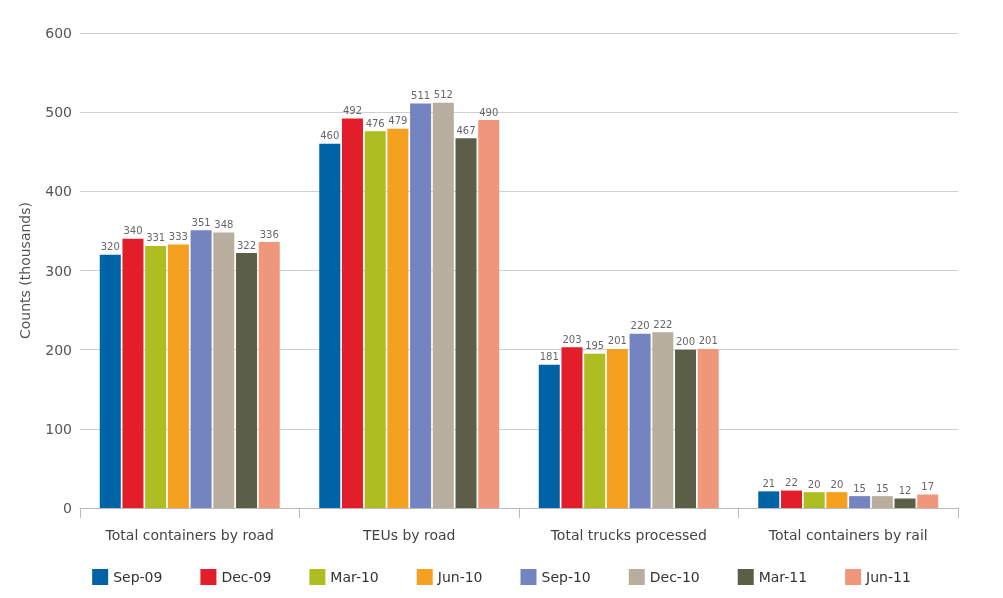 The image size is (1003, 598). I want to click on data-label: 348, so click(224, 224).